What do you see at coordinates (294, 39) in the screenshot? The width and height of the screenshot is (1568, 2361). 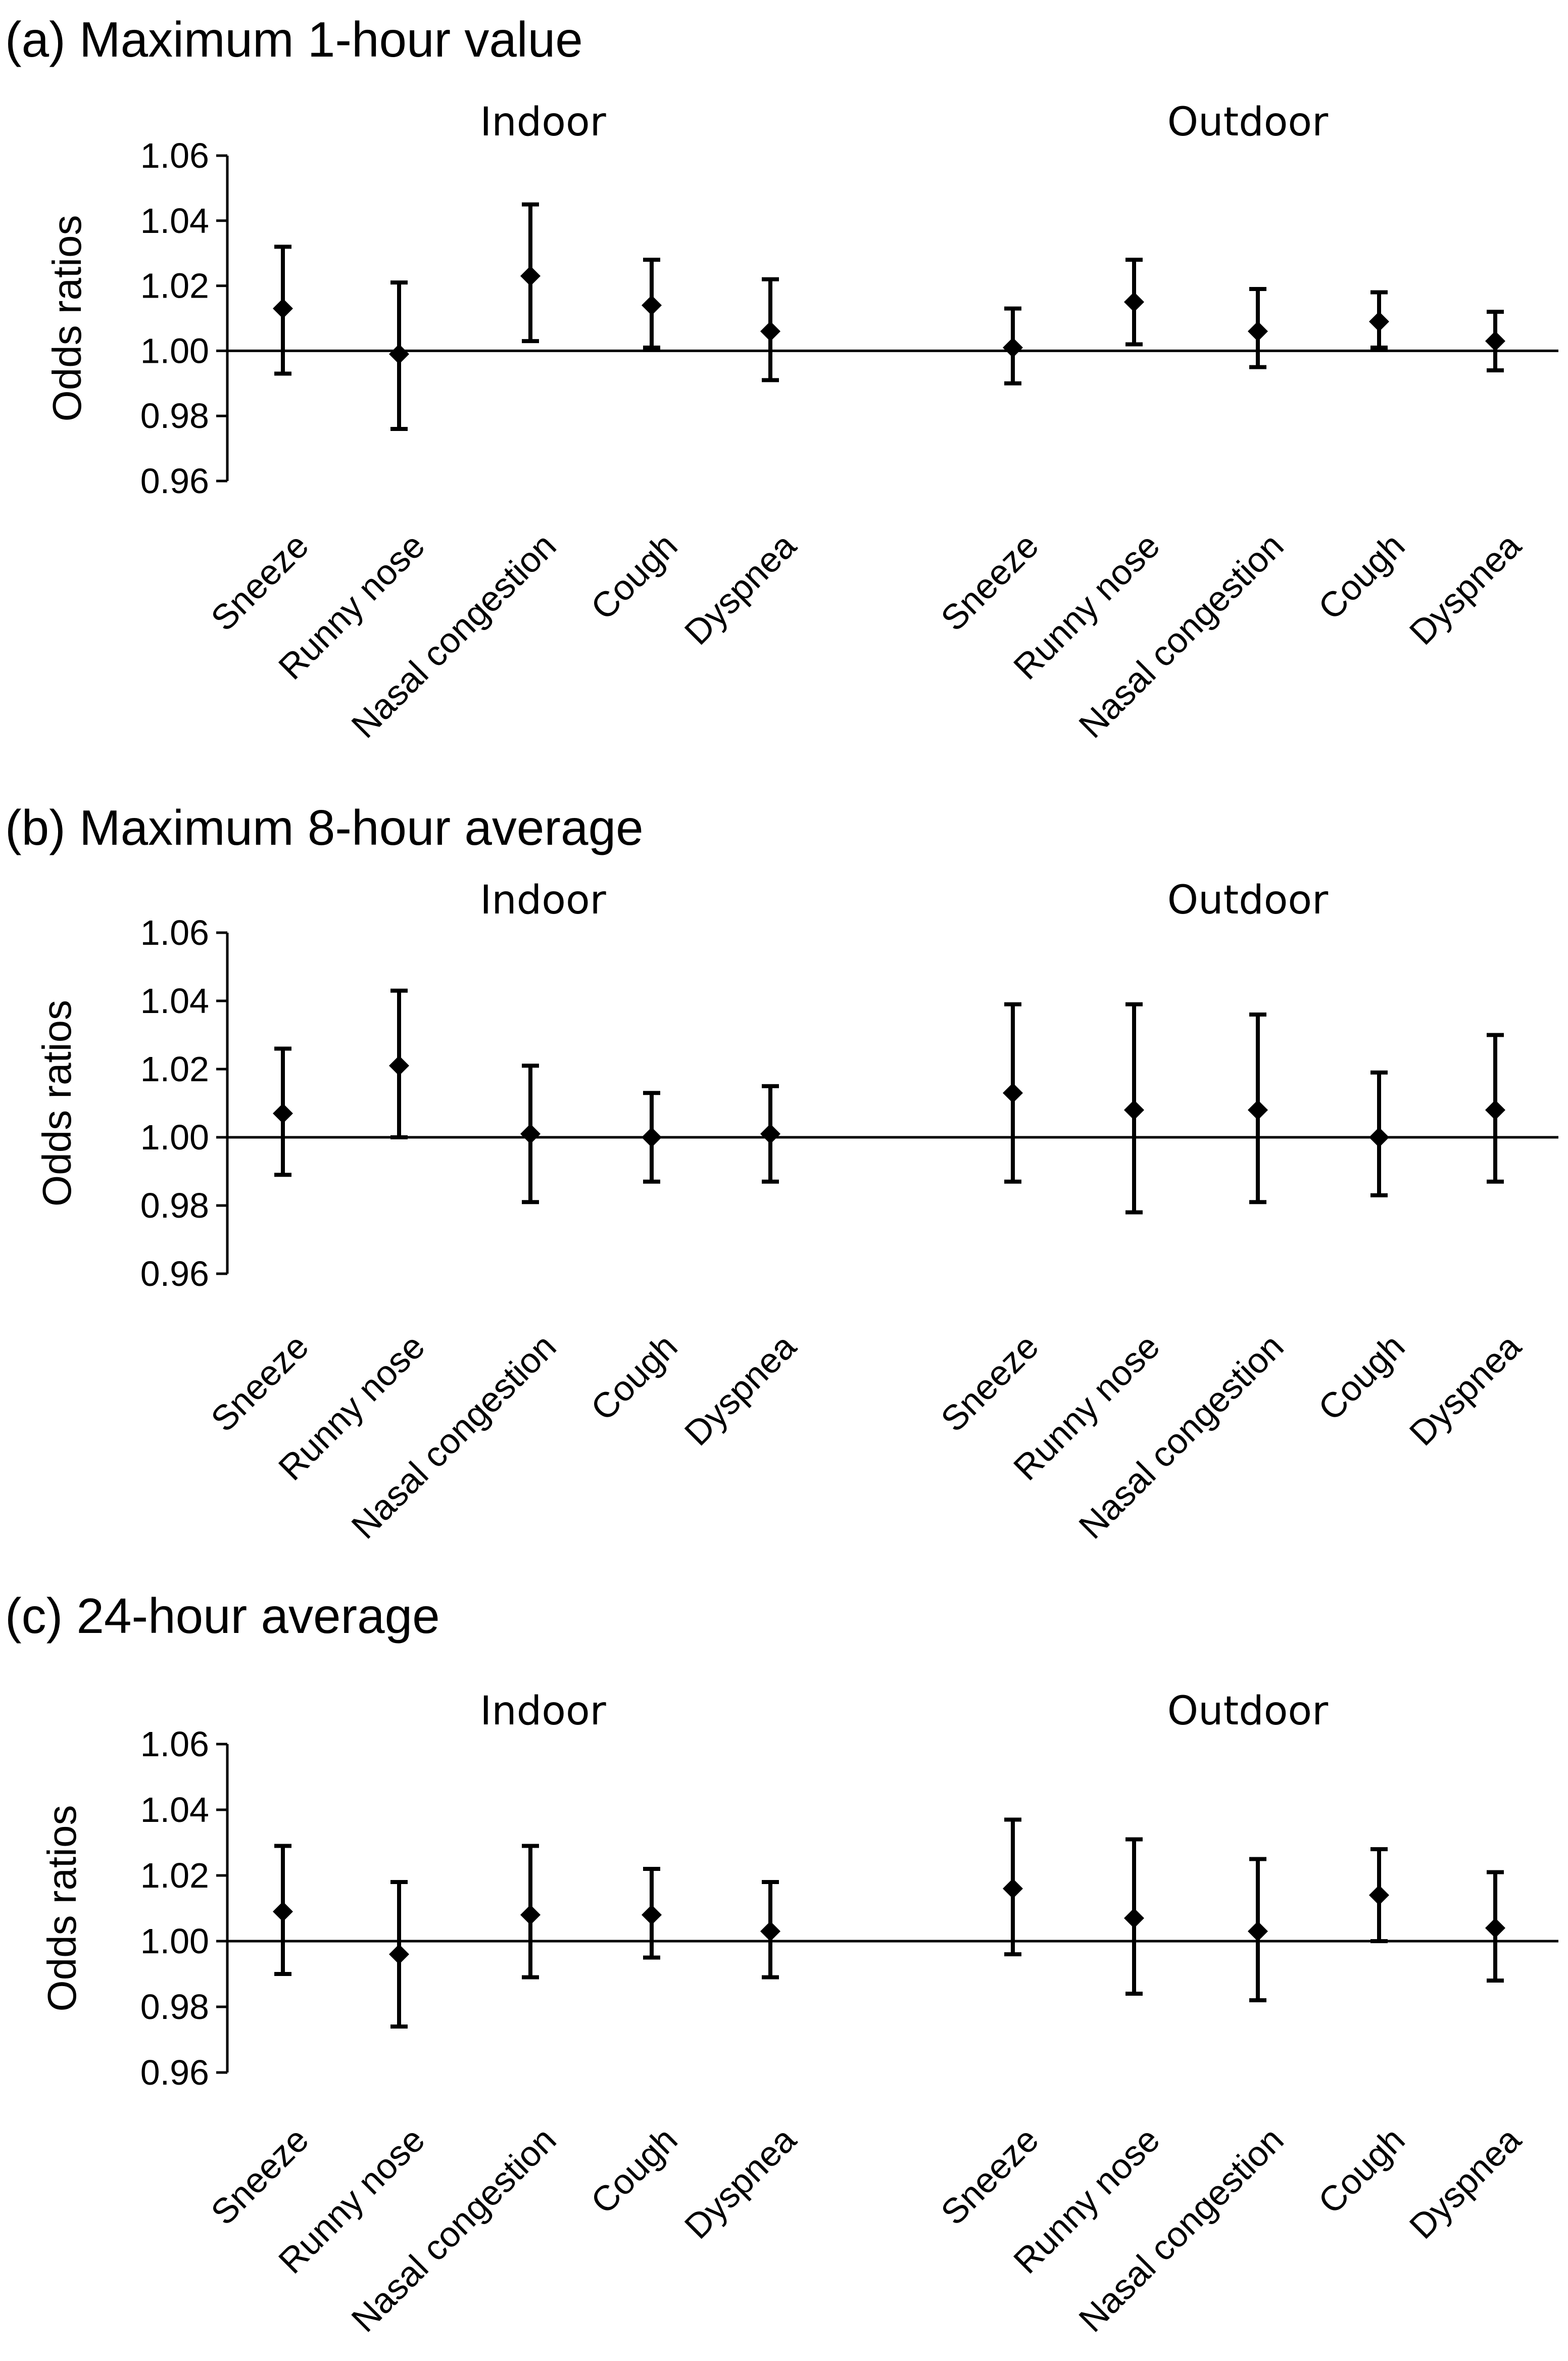 I see `chart-title: (a) Maximum 1-hour value` at bounding box center [294, 39].